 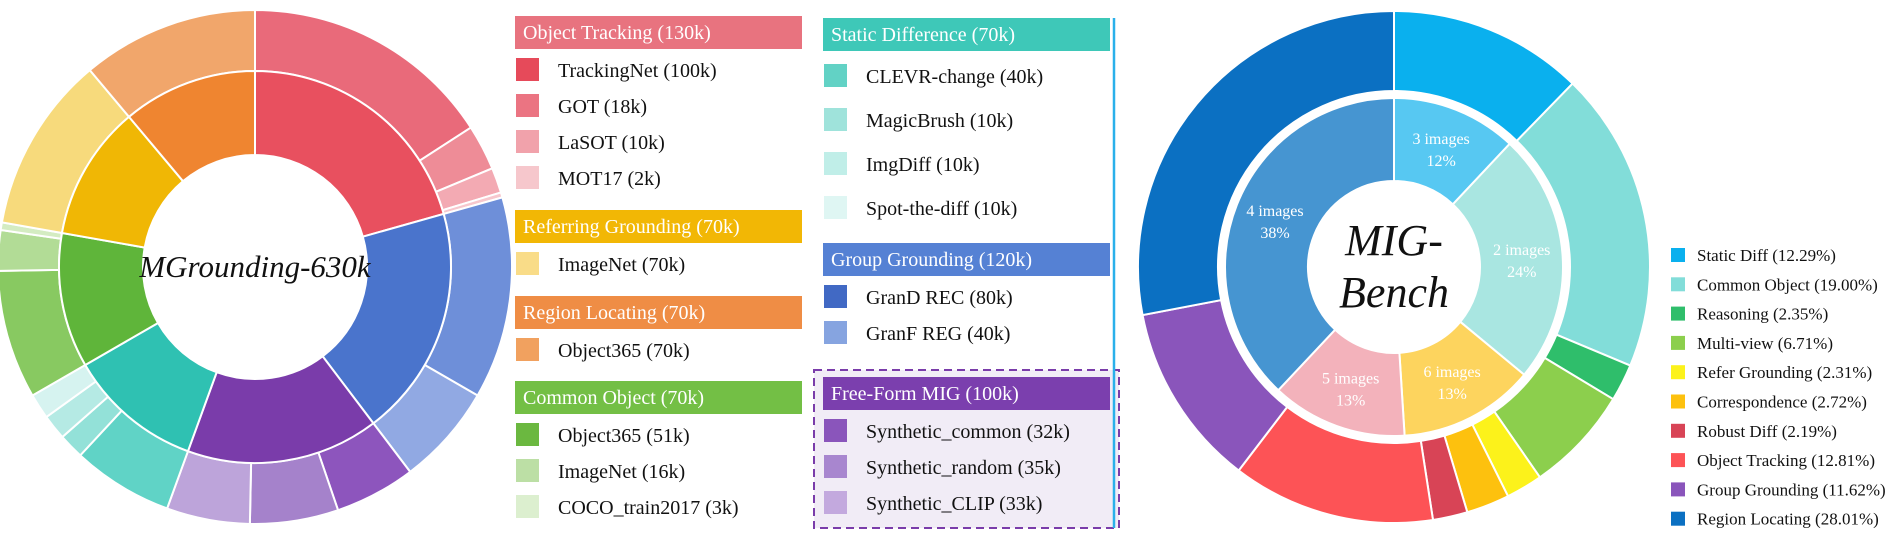 What do you see at coordinates (613, 398) in the screenshot?
I see `legend-header-text: Common Object (70k)` at bounding box center [613, 398].